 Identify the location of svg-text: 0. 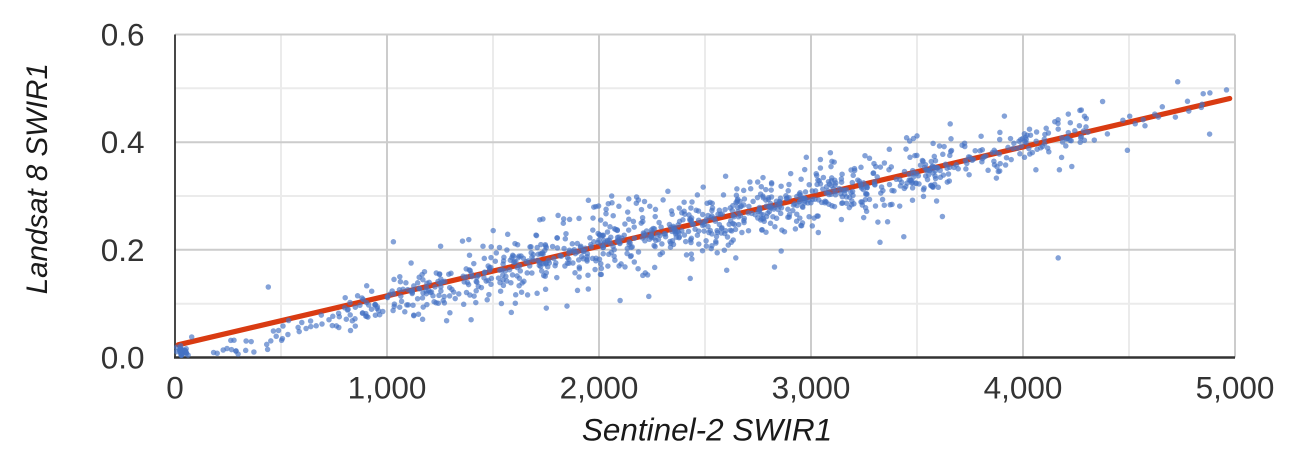
(175, 388).